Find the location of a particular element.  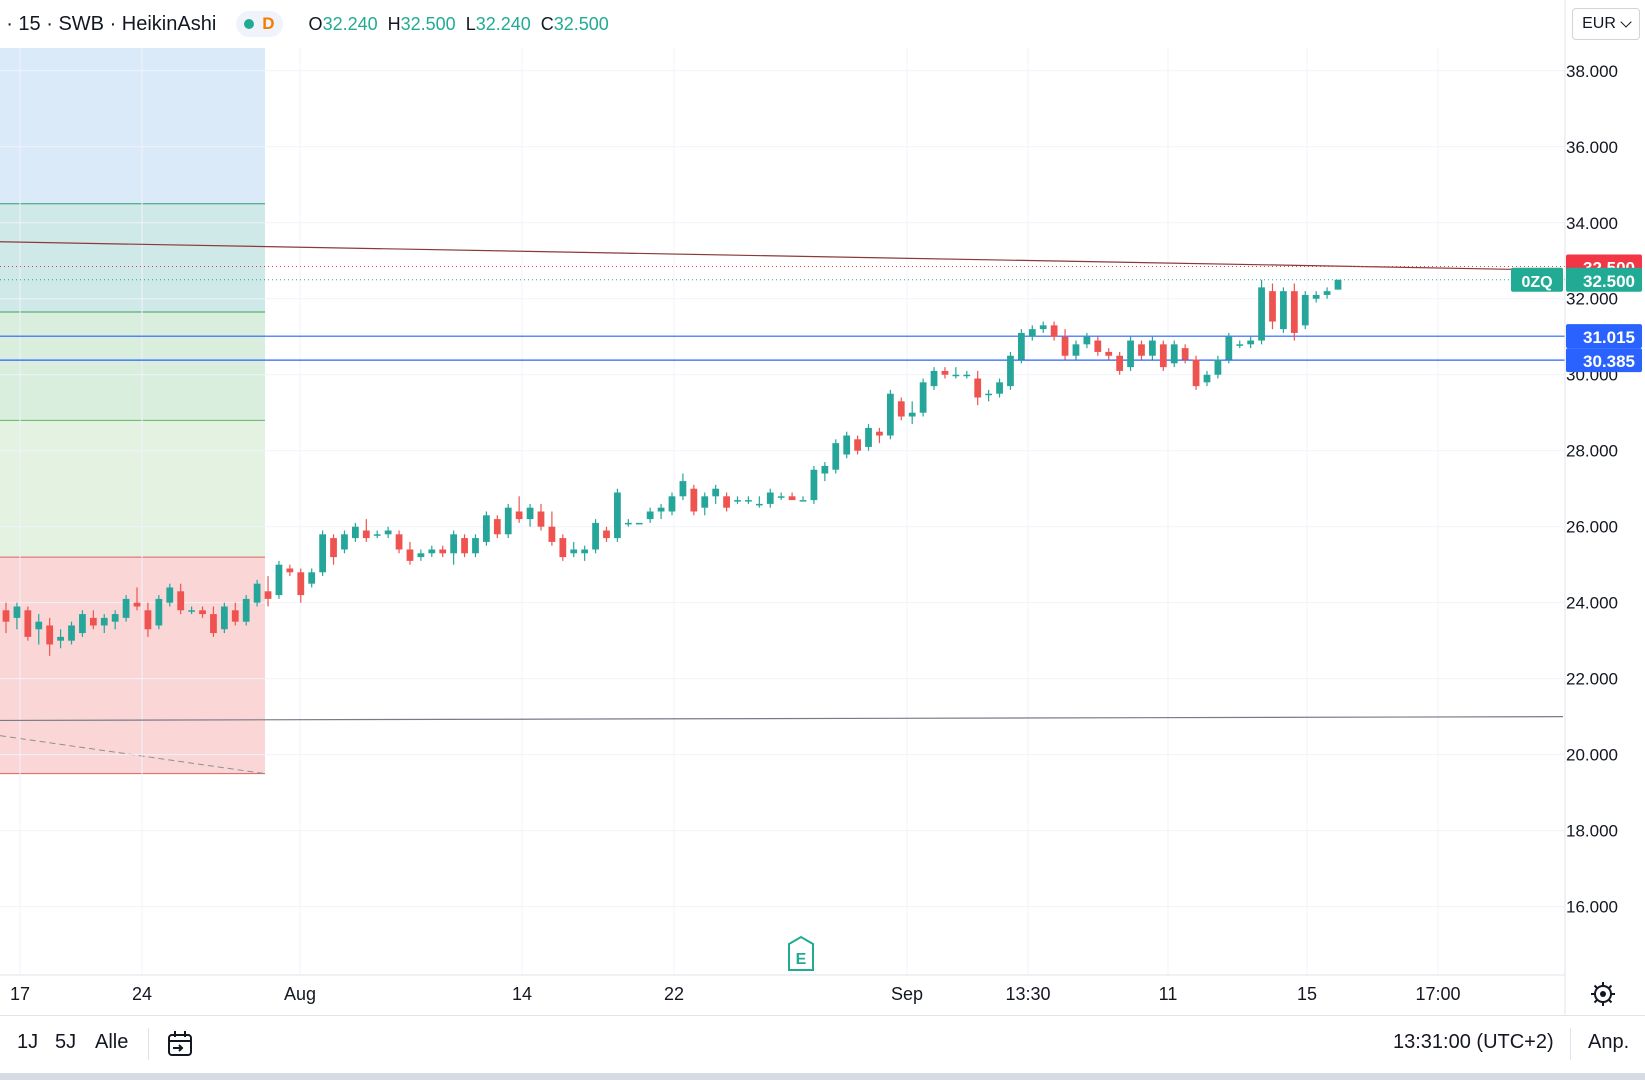

currency-select: EUR is located at coordinates (1606, 24).